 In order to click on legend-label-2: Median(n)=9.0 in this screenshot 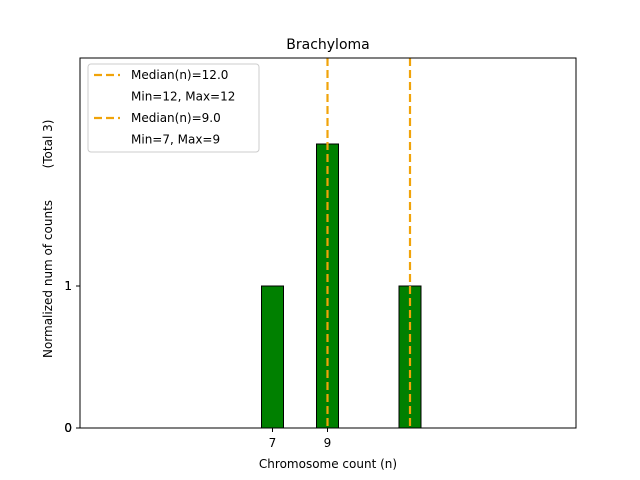, I will do `click(176, 118)`.